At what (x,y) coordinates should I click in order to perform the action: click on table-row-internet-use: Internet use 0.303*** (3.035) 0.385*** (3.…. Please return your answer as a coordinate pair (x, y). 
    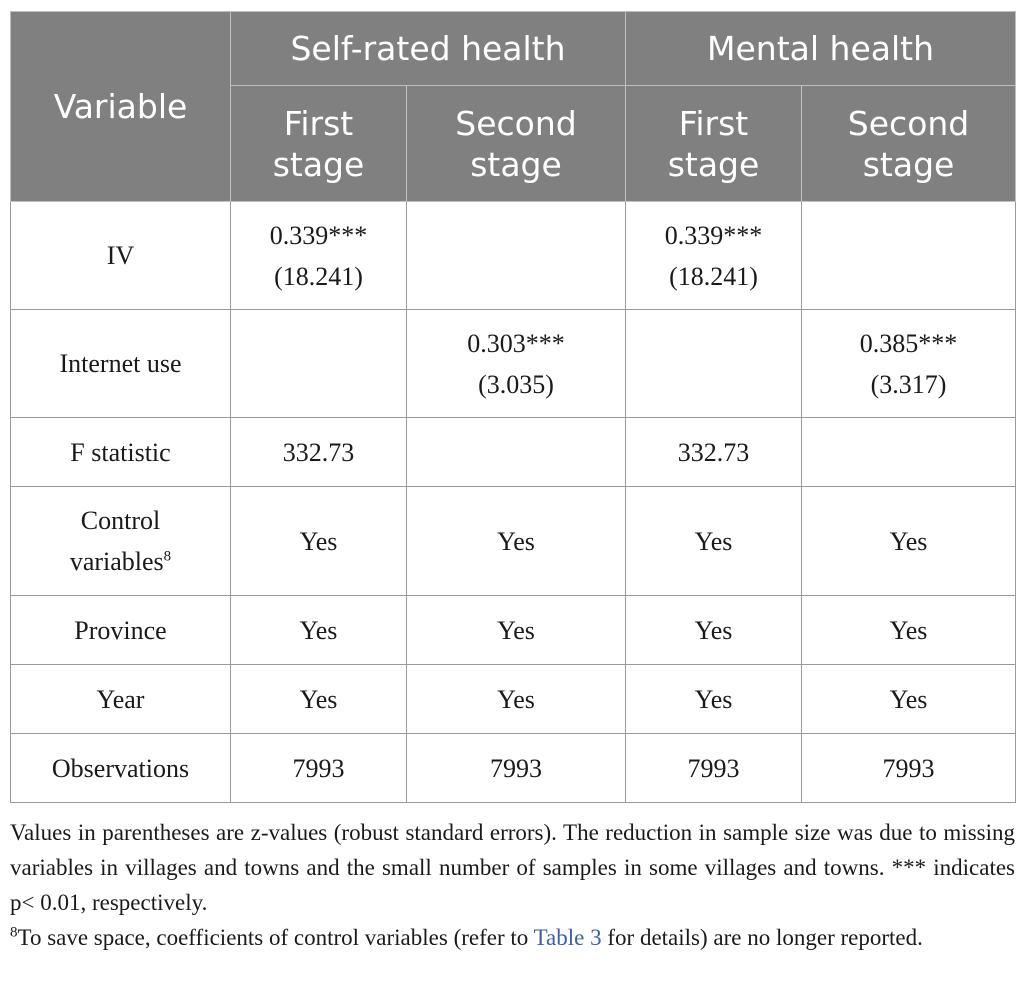
    Looking at the image, I should click on (513, 363).